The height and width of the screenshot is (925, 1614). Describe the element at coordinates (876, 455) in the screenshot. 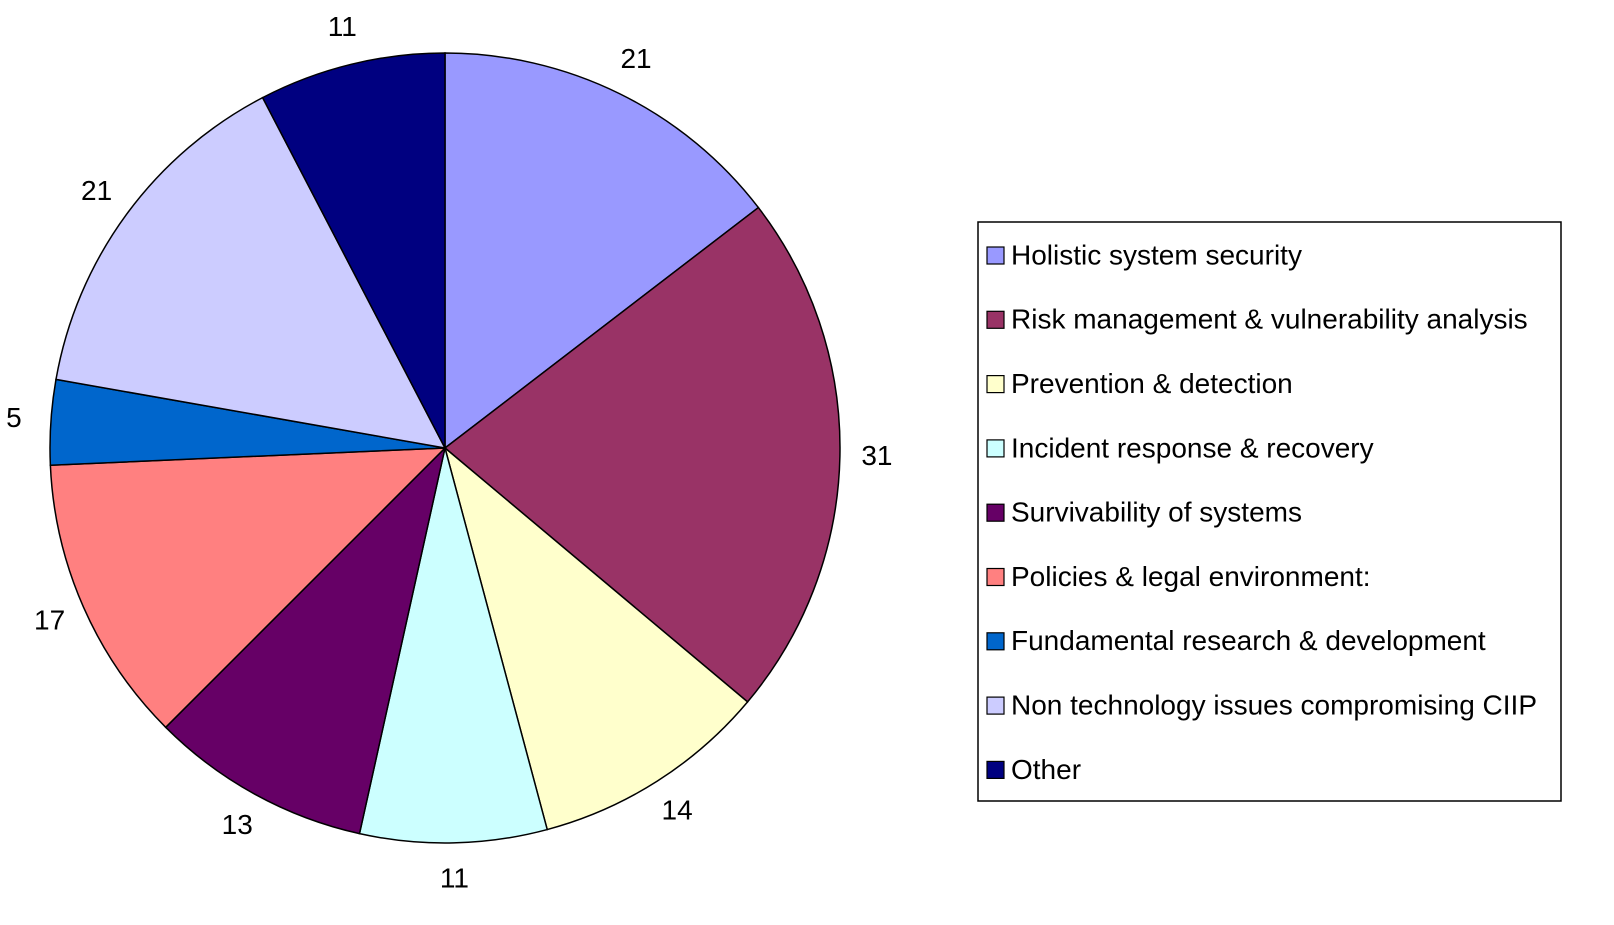

I see `data-label: 31` at that location.